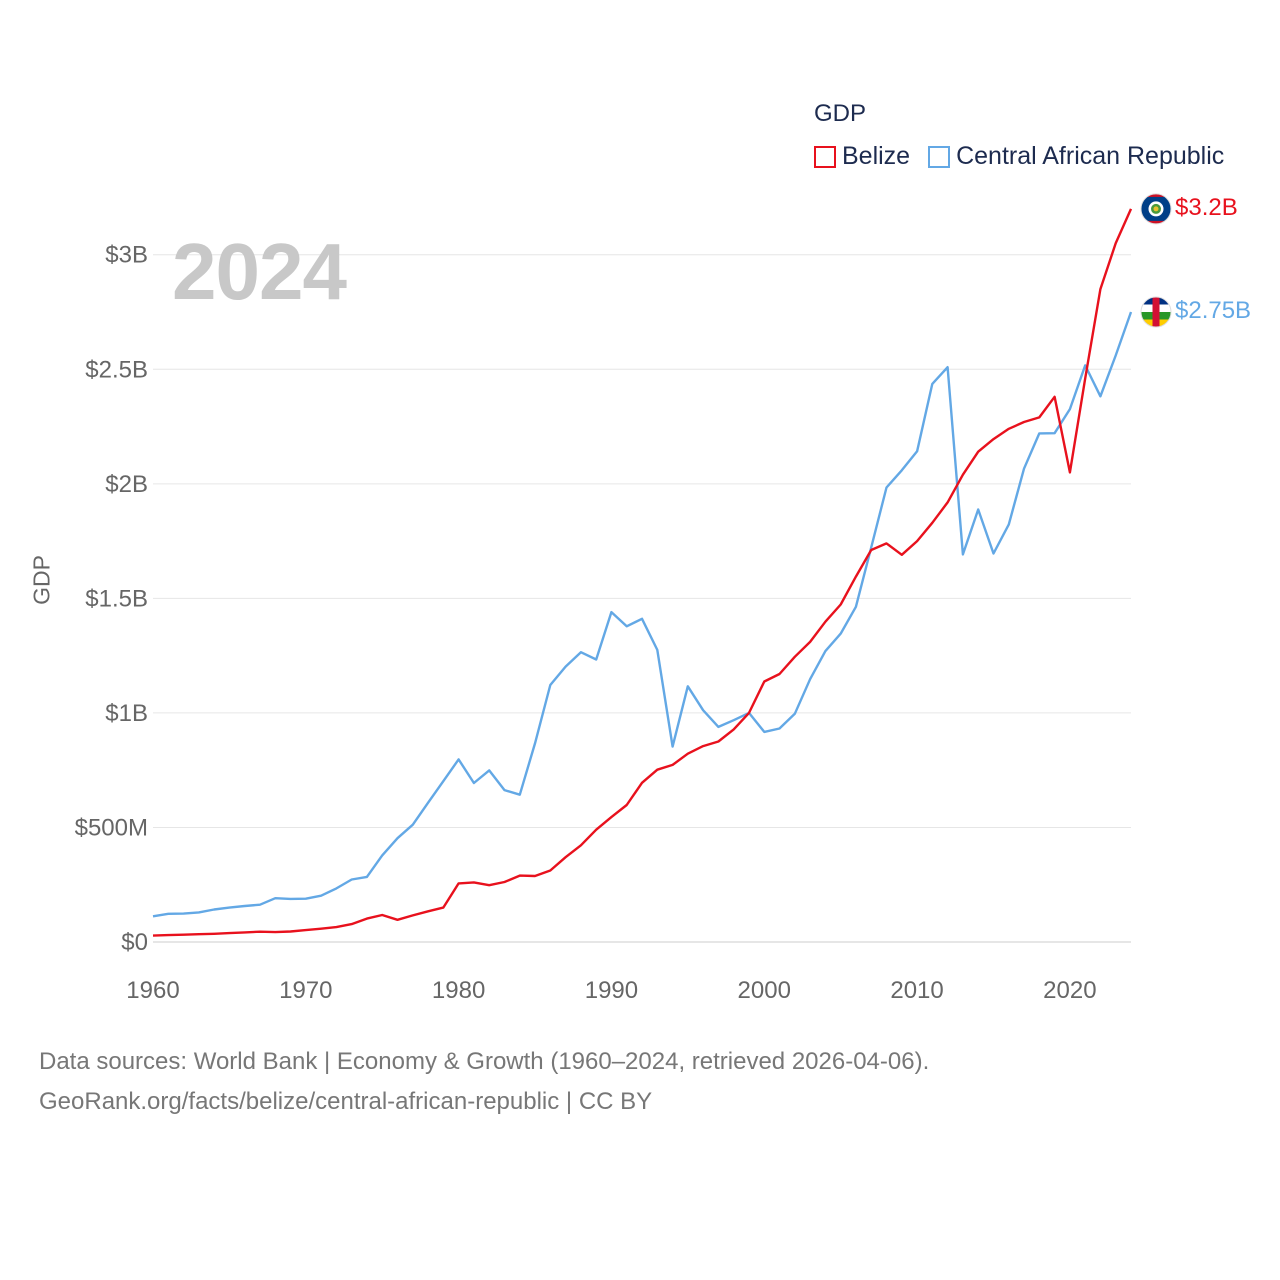  What do you see at coordinates (116, 369) in the screenshot?
I see `y-tick-label: $2.5B` at bounding box center [116, 369].